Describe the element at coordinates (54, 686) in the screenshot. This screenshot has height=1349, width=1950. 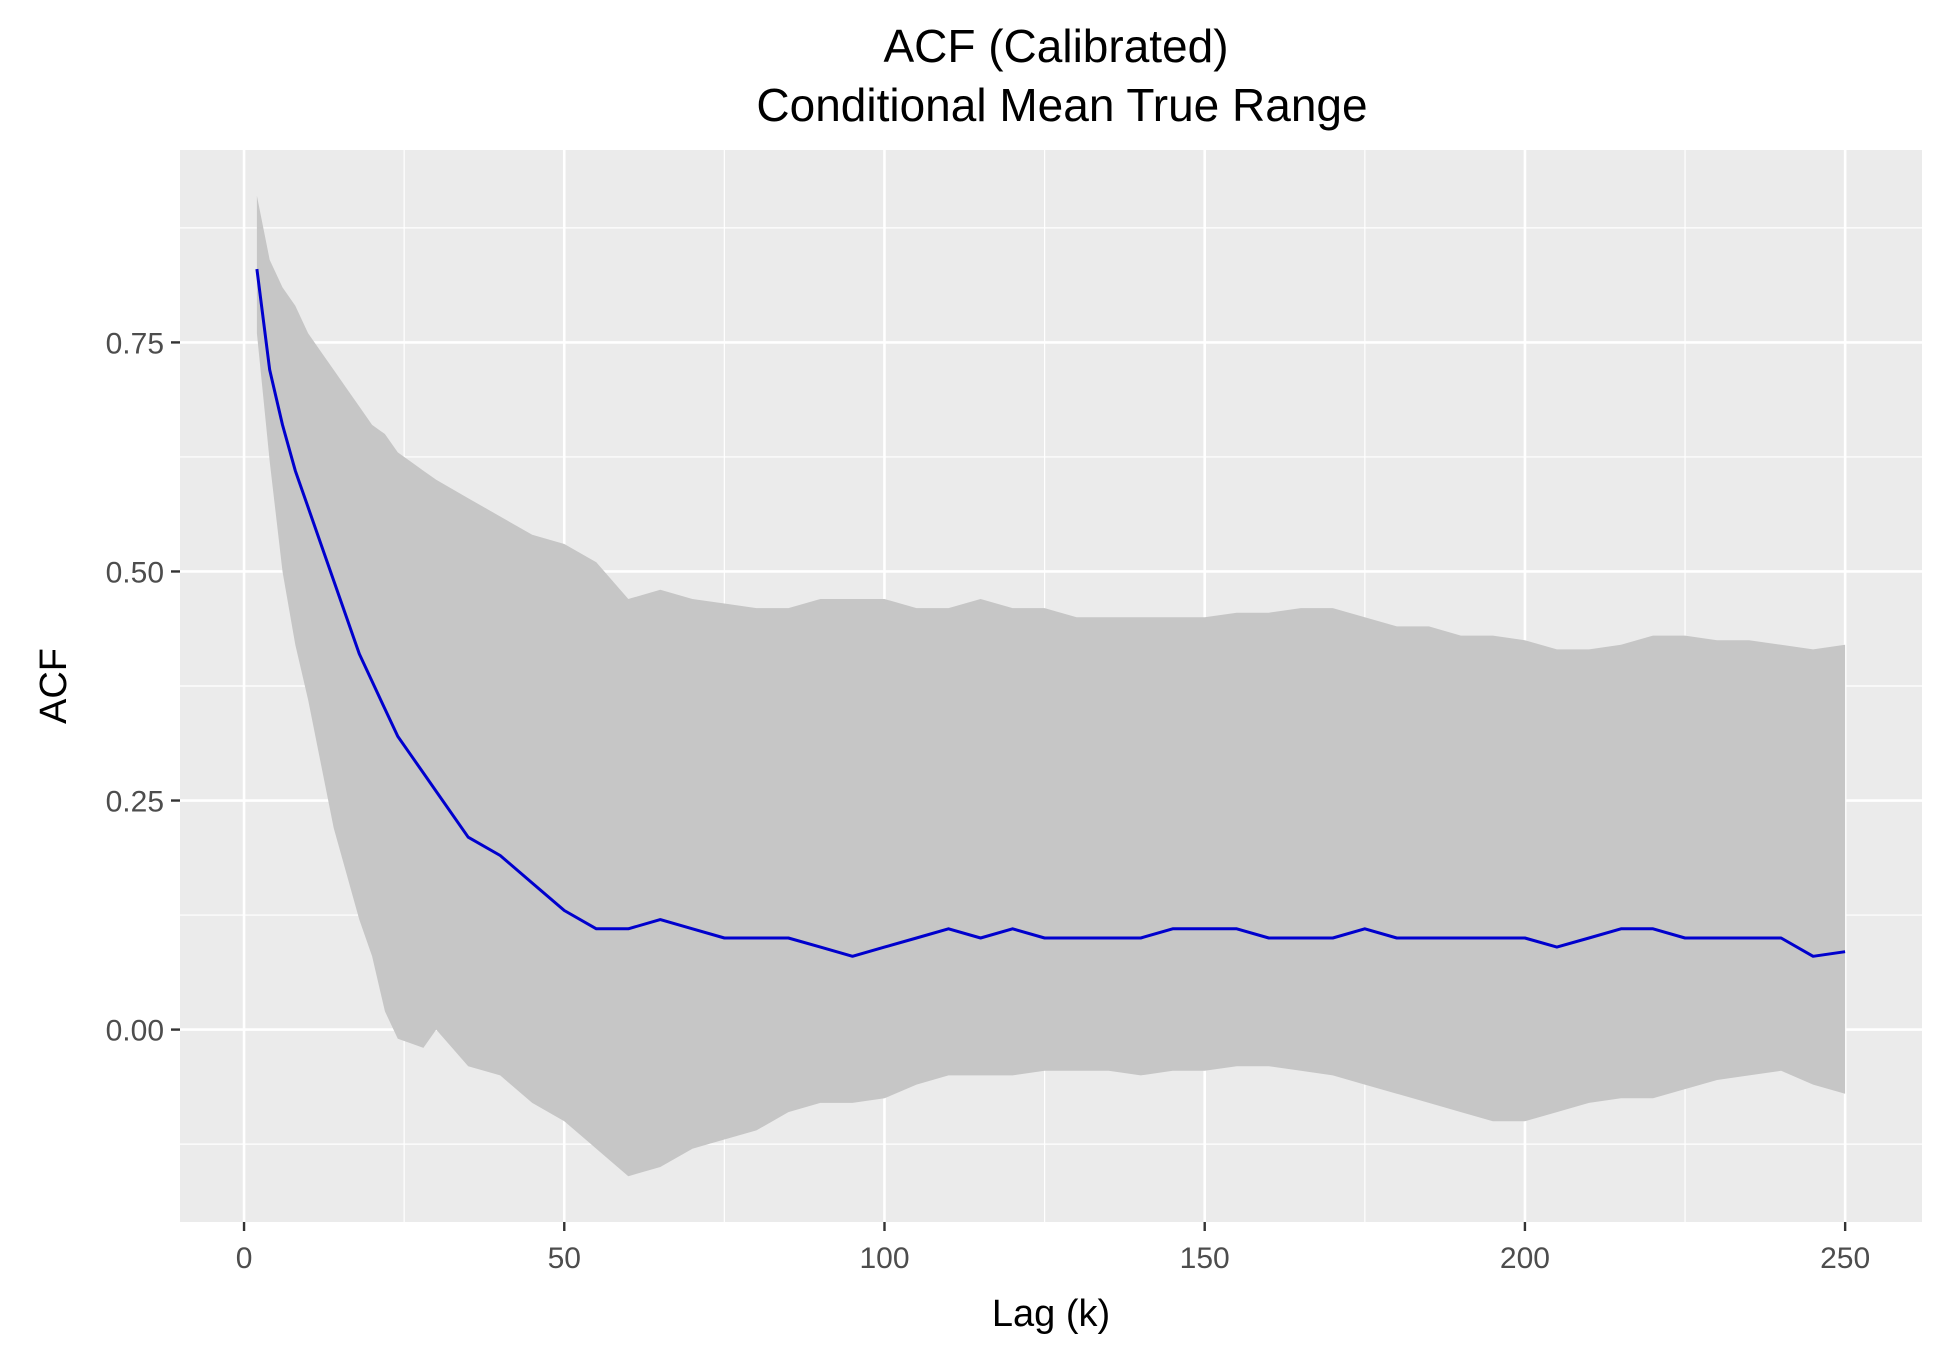
I see `y-axis-title: ACF` at that location.